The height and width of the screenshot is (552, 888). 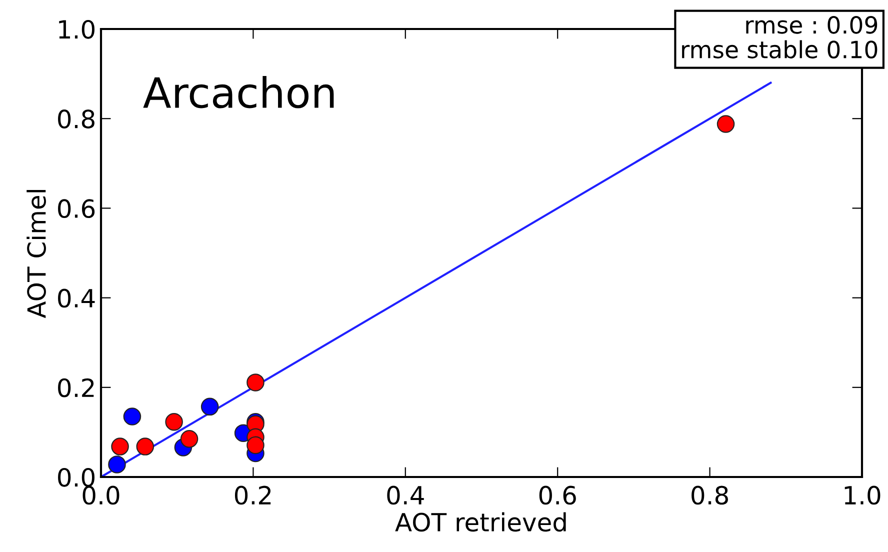 I want to click on x-tick-label: 0.6, so click(x=557, y=495).